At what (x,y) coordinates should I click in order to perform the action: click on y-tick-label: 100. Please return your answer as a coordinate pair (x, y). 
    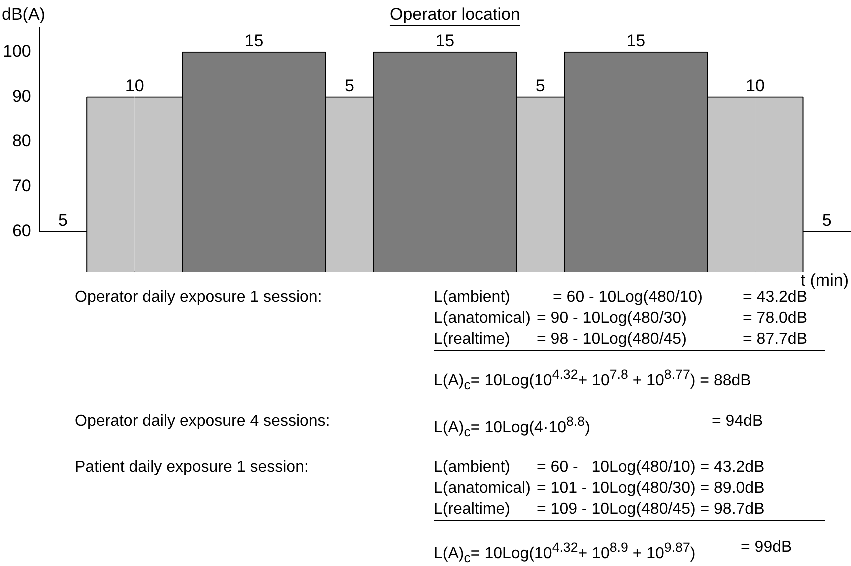
    Looking at the image, I should click on (17, 51).